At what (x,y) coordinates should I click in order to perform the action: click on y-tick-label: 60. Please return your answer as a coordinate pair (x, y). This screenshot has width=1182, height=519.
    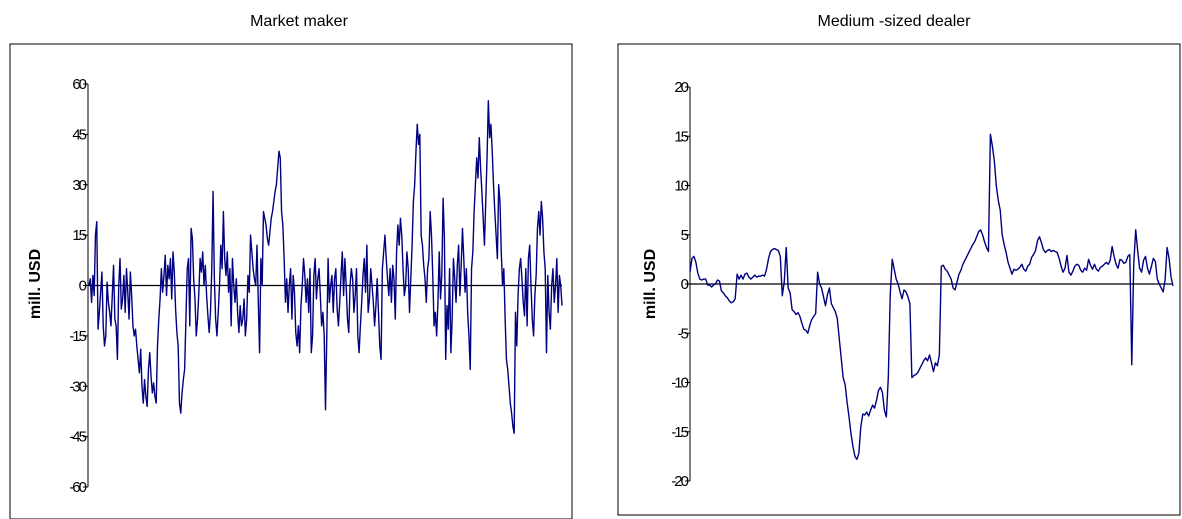
    Looking at the image, I should click on (79, 84).